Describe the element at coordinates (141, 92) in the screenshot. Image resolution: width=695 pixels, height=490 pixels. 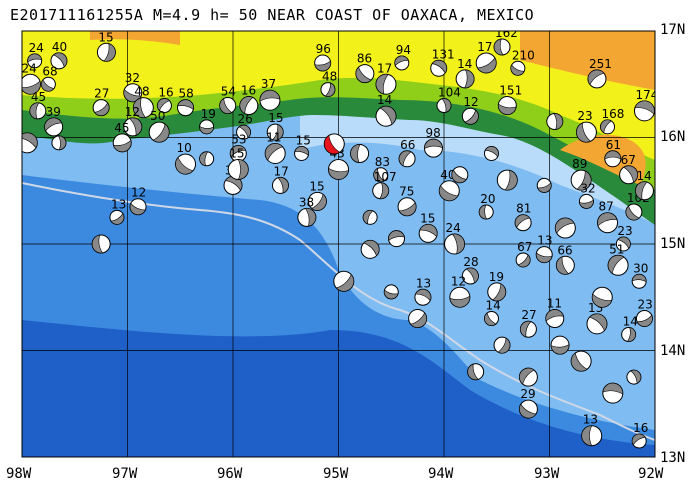
I see `depth-label: 48` at that location.